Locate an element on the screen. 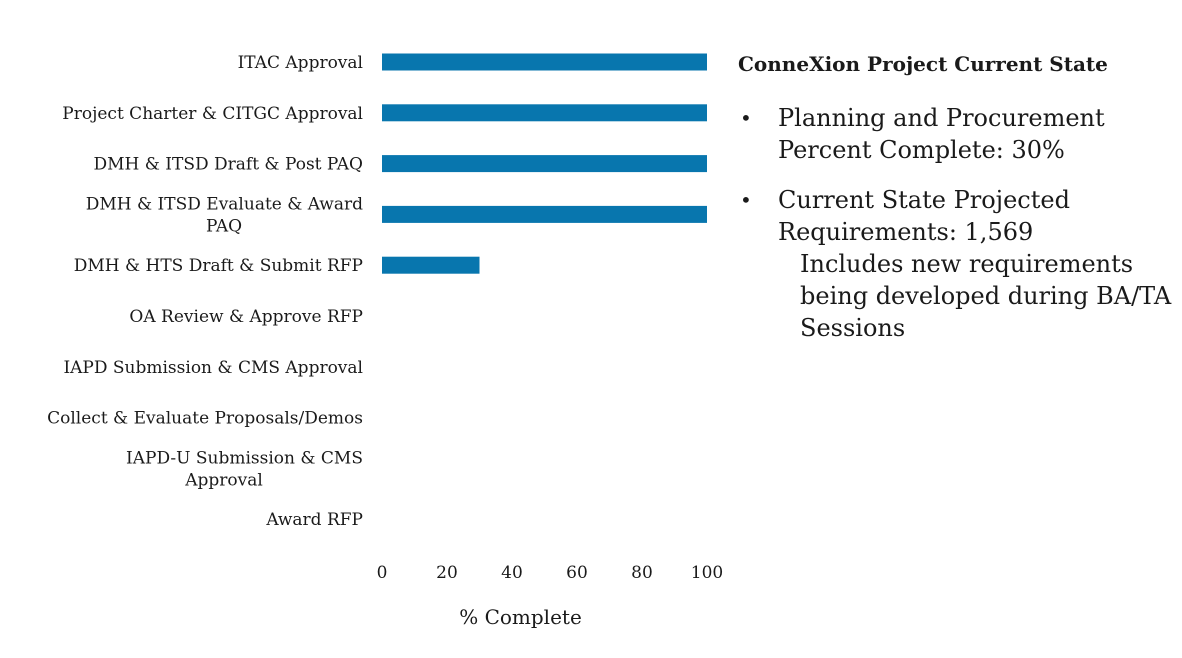  category-label: ITAC Approval is located at coordinates (300, 63).